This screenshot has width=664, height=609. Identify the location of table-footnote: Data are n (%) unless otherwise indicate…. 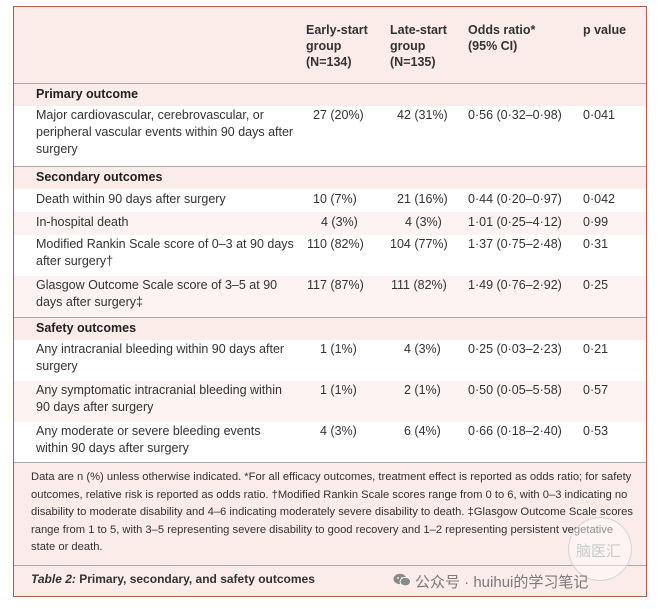
(332, 512).